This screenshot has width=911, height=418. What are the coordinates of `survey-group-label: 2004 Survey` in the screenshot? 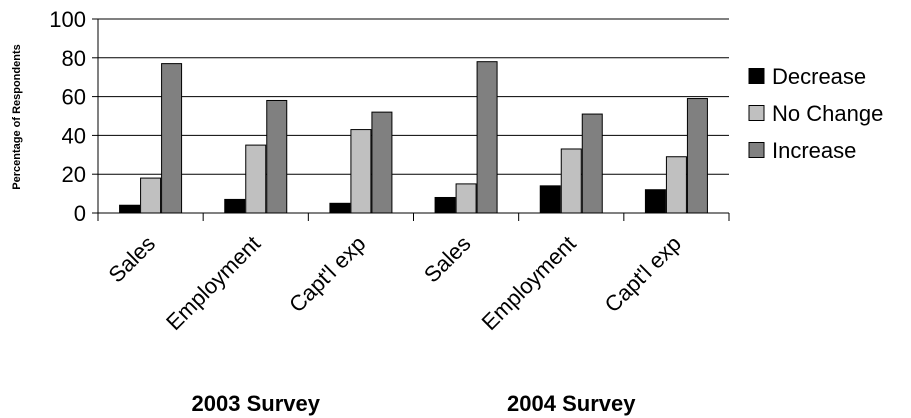 It's located at (571, 403).